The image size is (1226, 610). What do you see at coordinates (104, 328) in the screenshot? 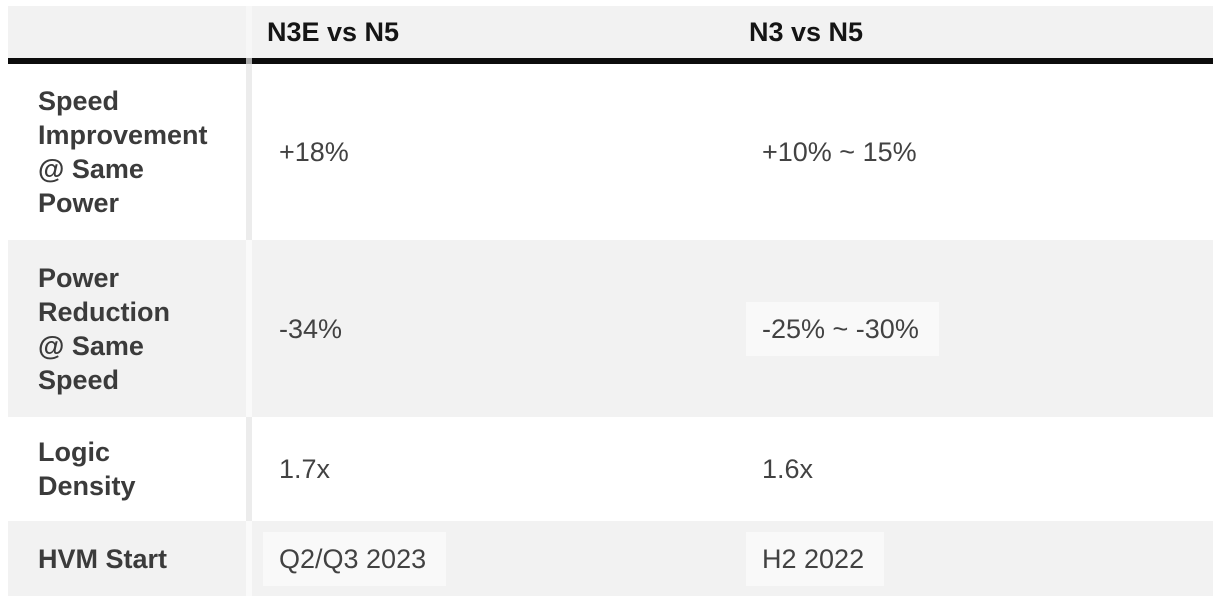
I see `row-label-text: Power Reduction @ Same Speed` at bounding box center [104, 328].